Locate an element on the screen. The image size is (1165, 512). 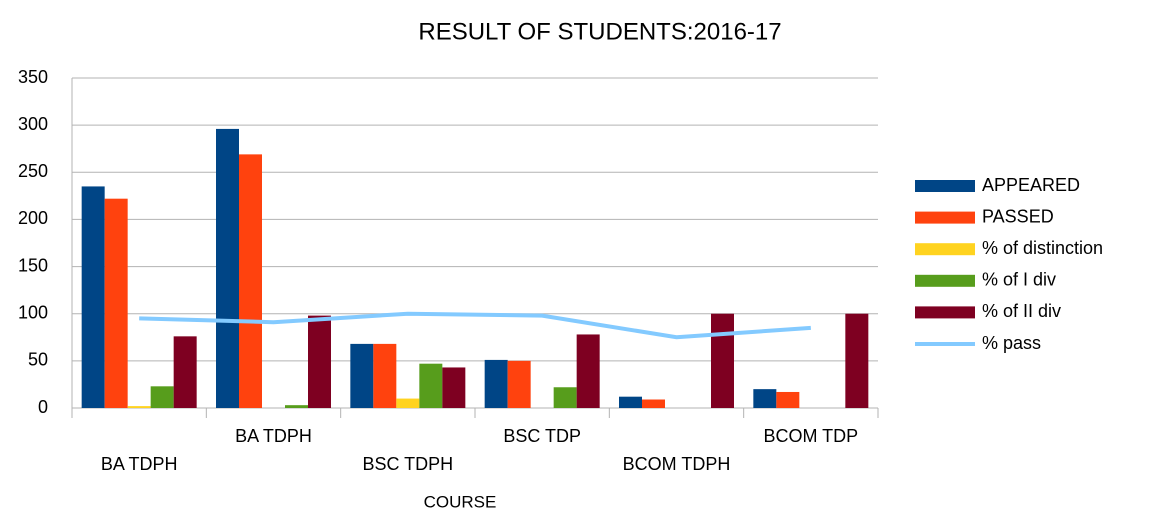
legend-label: % of I div is located at coordinates (1019, 280).